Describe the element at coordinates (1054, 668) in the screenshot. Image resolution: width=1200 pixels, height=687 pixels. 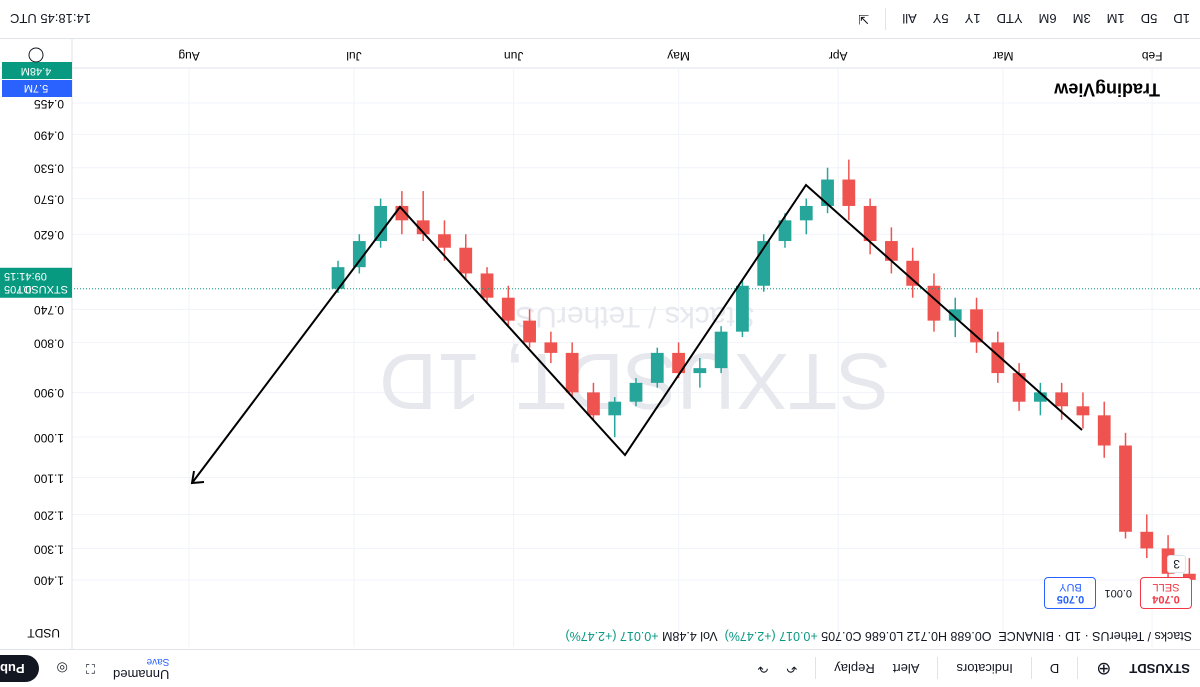
I see `interval: D` at that location.